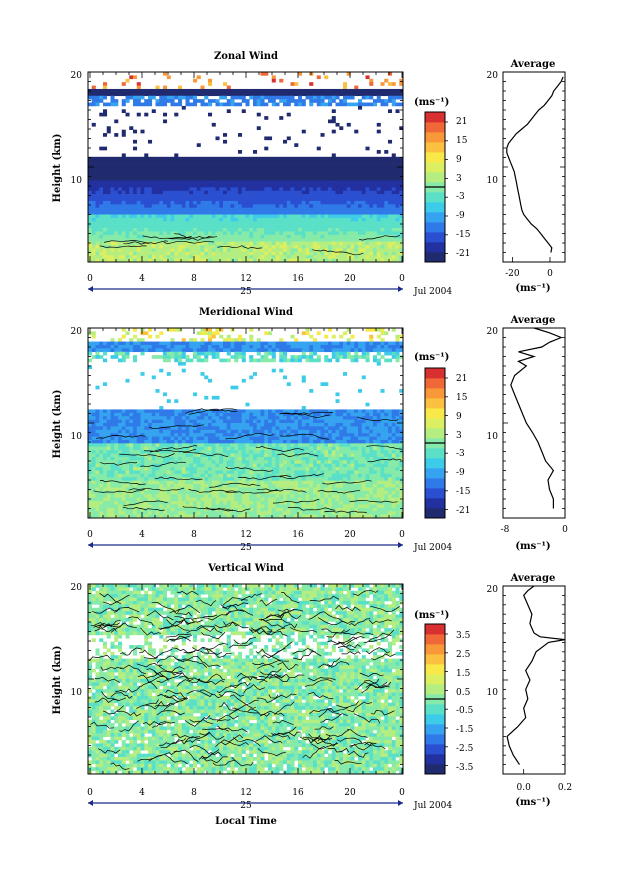 The width and height of the screenshot is (620, 873). I want to click on avg-x-tick-label: 0, so click(550, 274).